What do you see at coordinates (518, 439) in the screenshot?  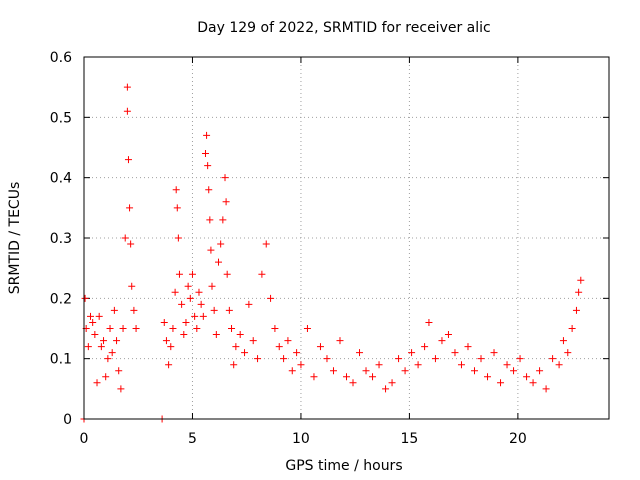 I see `x-tick-label: 20` at bounding box center [518, 439].